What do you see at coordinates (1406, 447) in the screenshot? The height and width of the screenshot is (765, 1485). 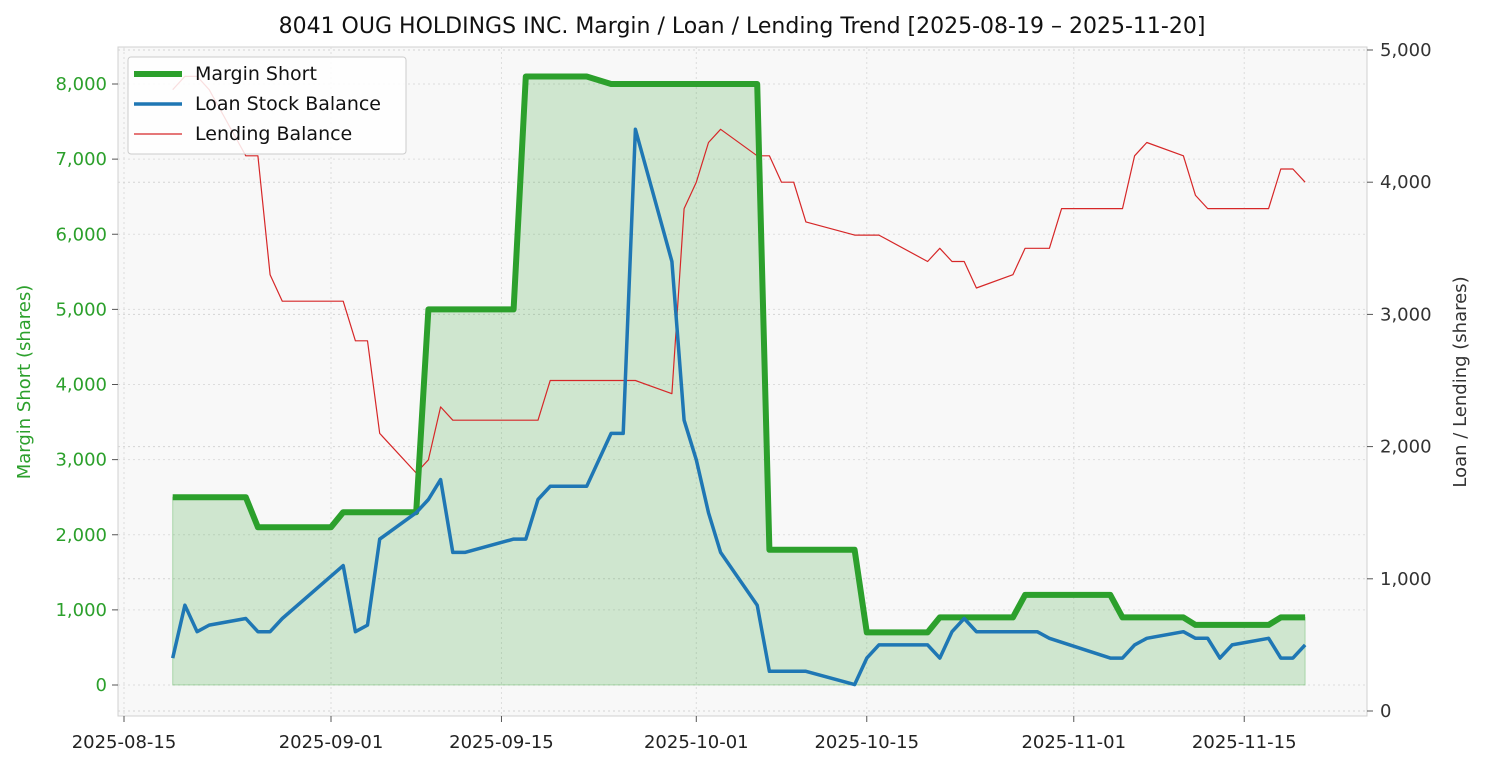 I see `y-right-tick-label: 2,000` at bounding box center [1406, 447].